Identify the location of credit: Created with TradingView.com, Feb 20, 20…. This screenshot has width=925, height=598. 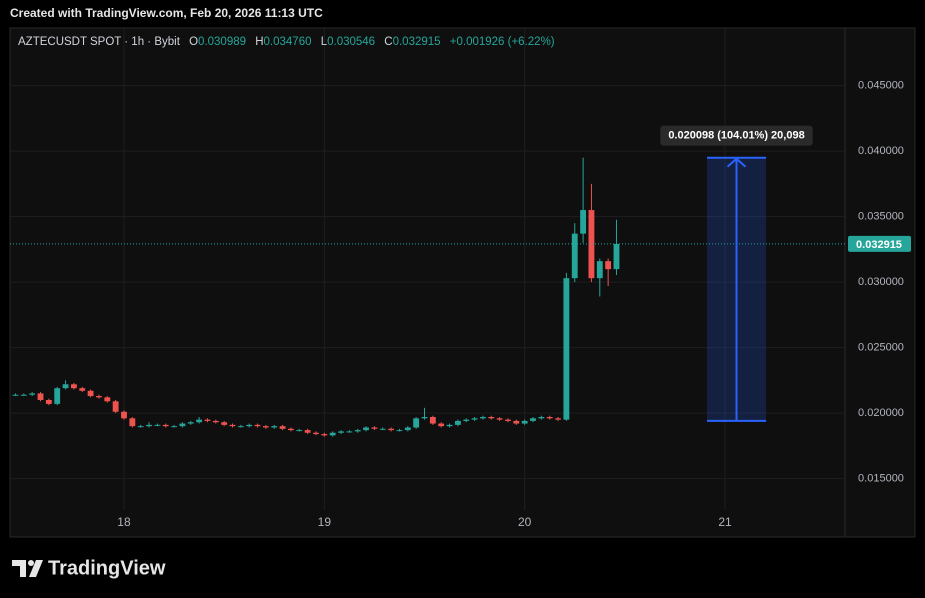
(166, 13).